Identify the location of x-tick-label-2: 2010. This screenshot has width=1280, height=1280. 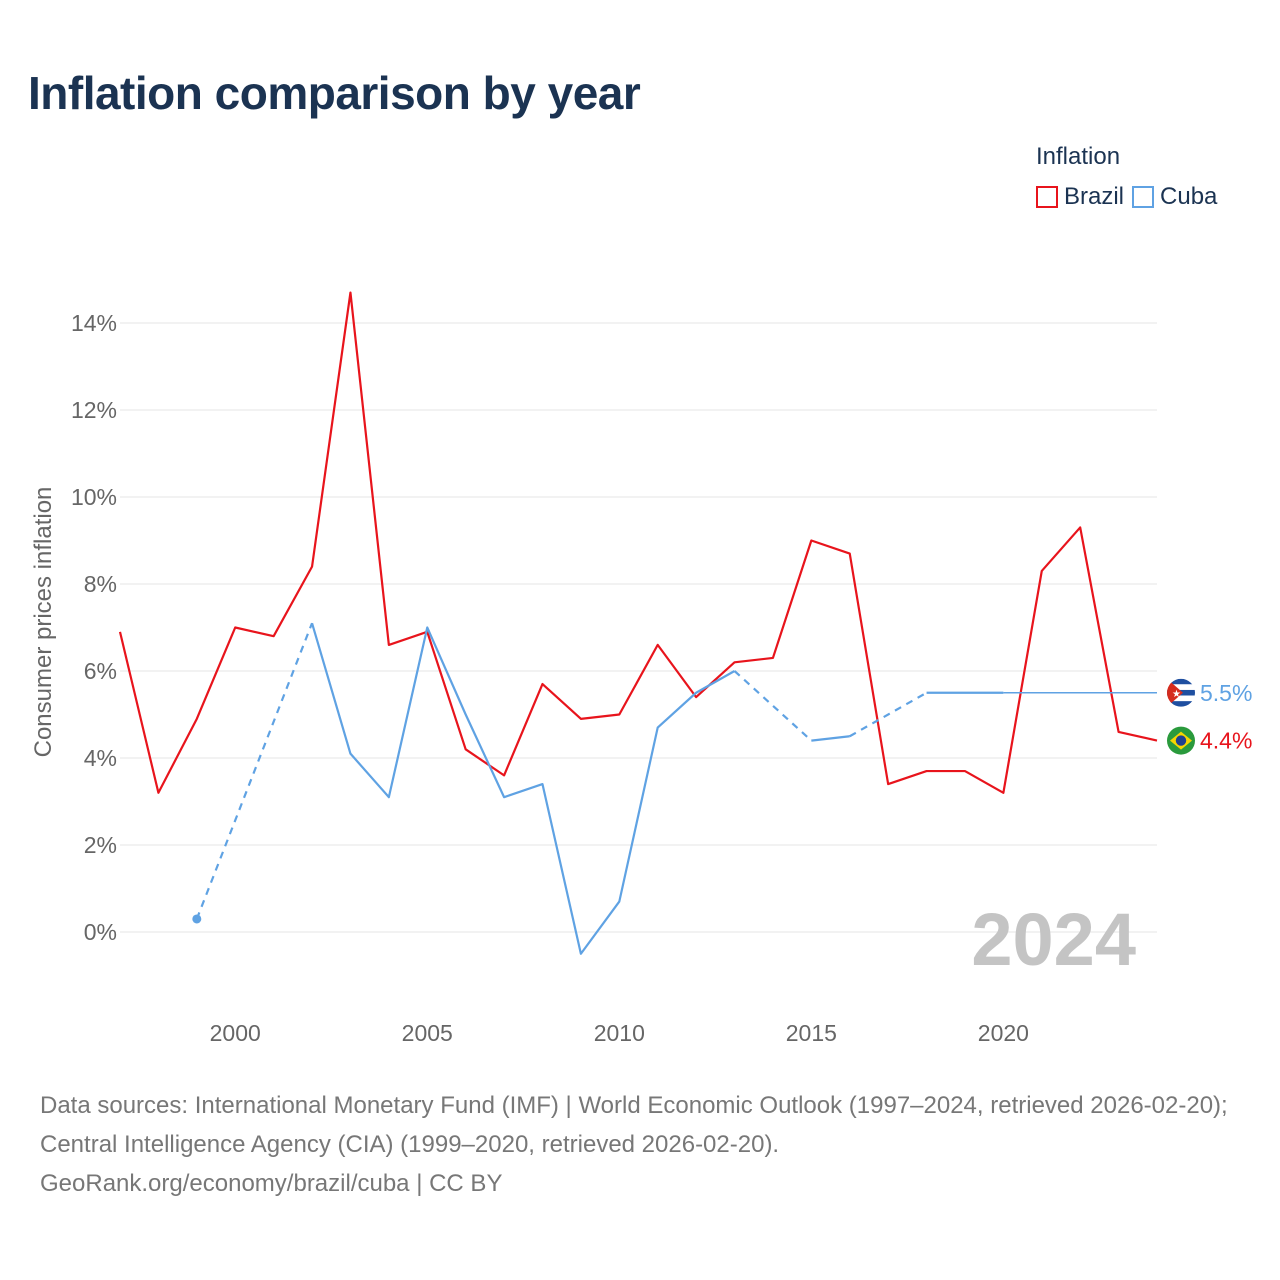
(619, 1033).